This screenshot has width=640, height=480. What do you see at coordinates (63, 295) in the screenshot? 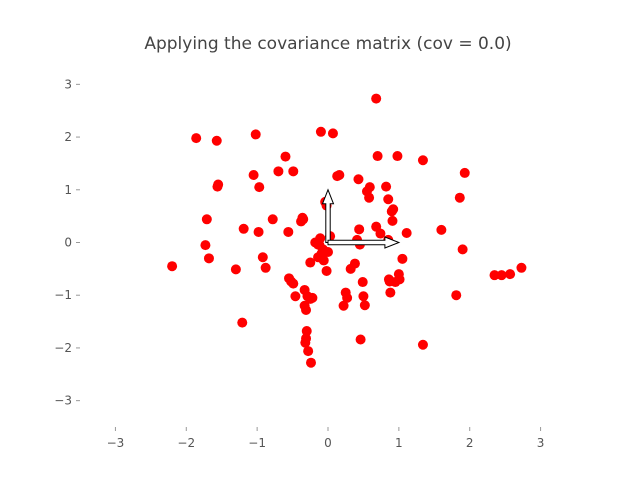
I see `ytick-label: −1` at bounding box center [63, 295].